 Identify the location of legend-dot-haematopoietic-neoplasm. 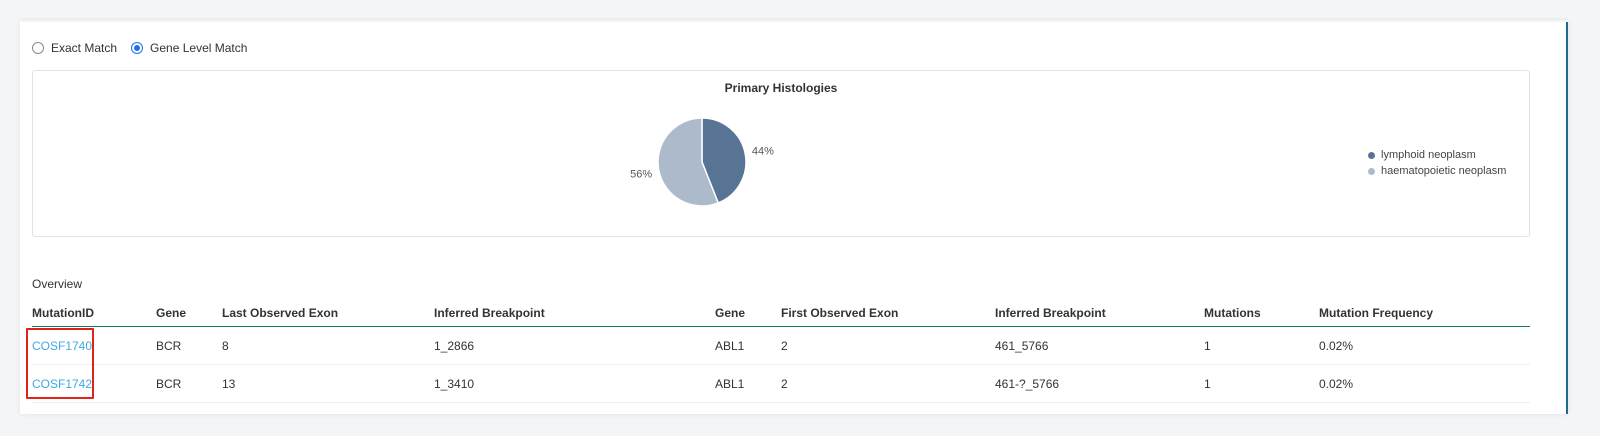
(1371, 171).